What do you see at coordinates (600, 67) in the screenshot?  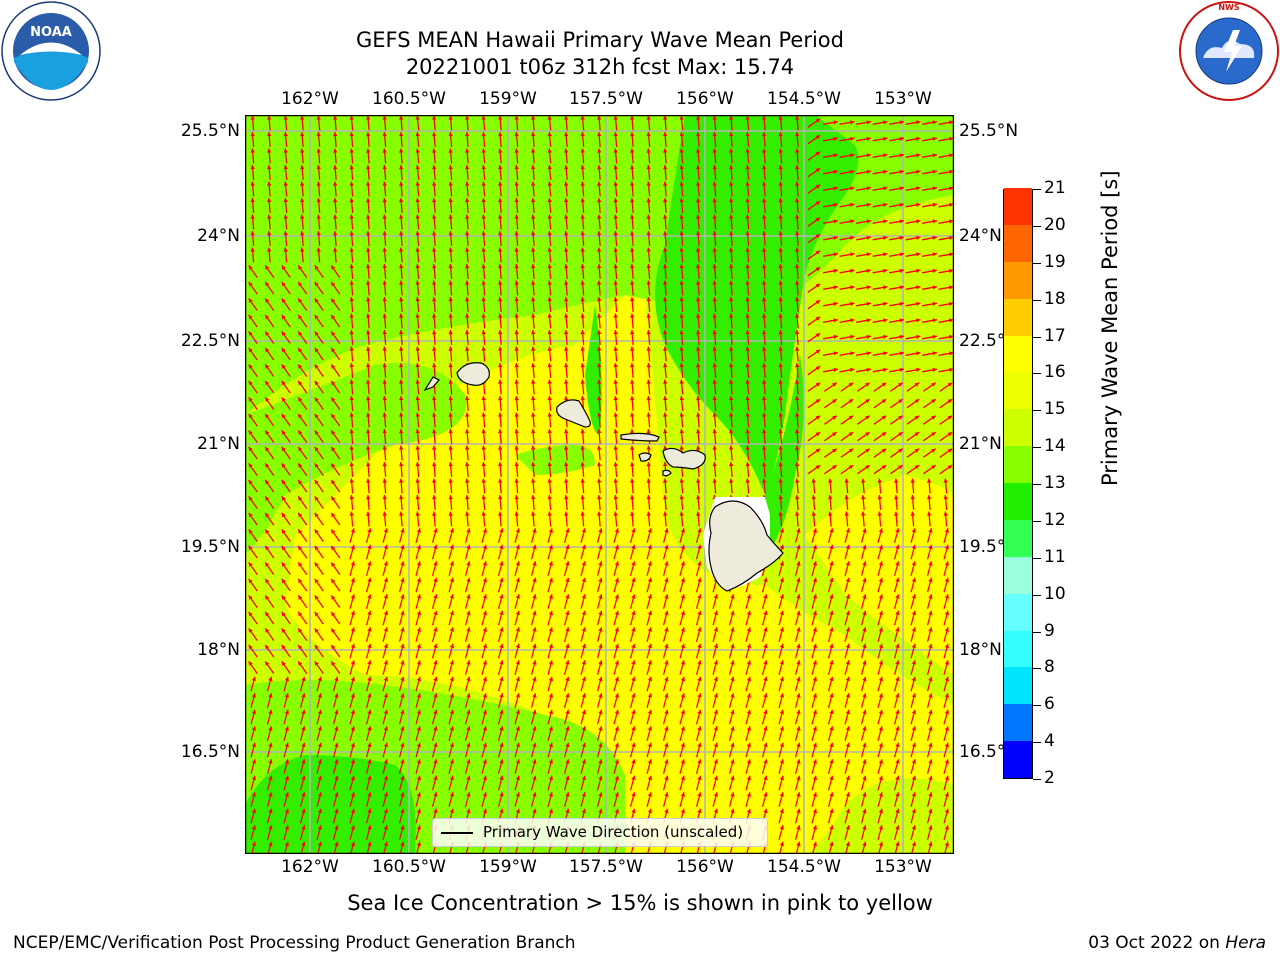 I see `chart-subtitle: 20221001 t06z 312h fcst Max: 15.74` at bounding box center [600, 67].